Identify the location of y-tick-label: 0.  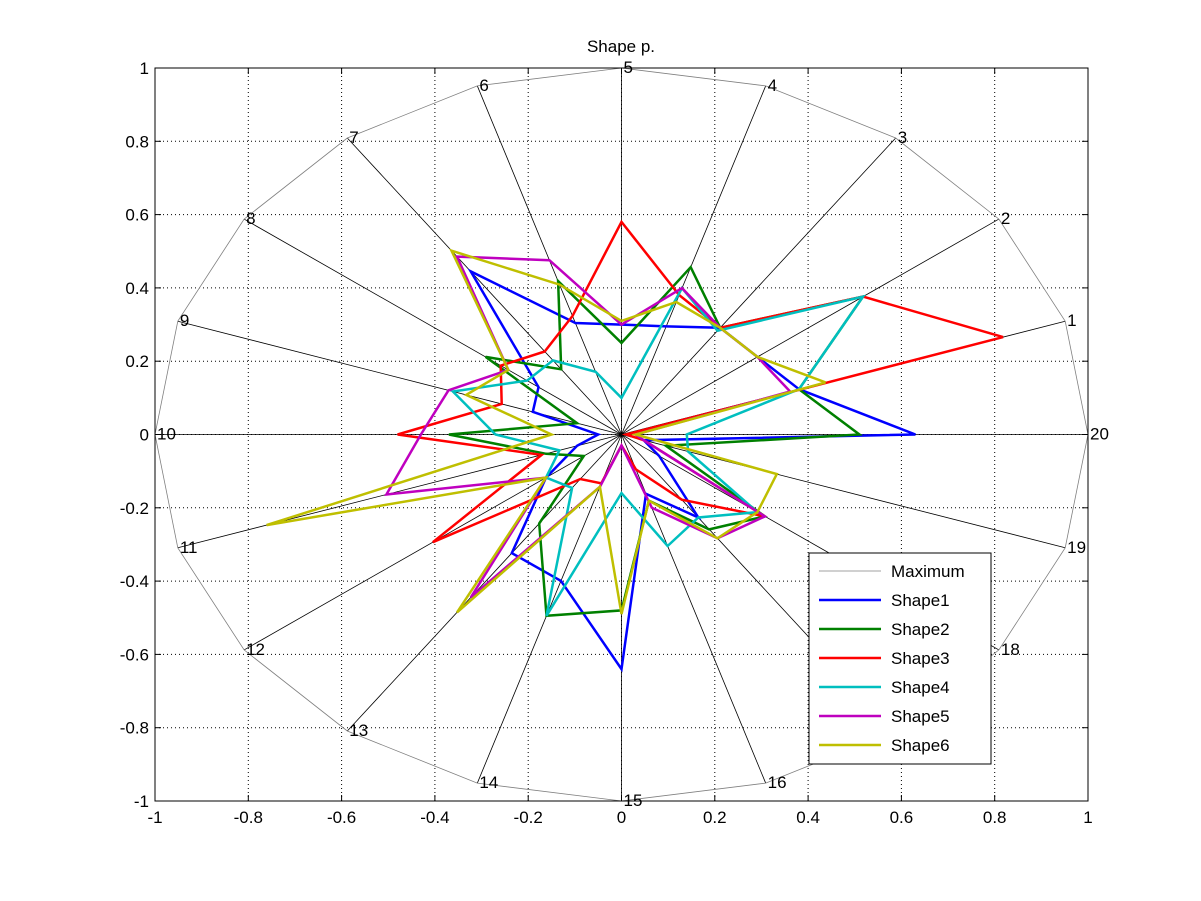
(144, 435).